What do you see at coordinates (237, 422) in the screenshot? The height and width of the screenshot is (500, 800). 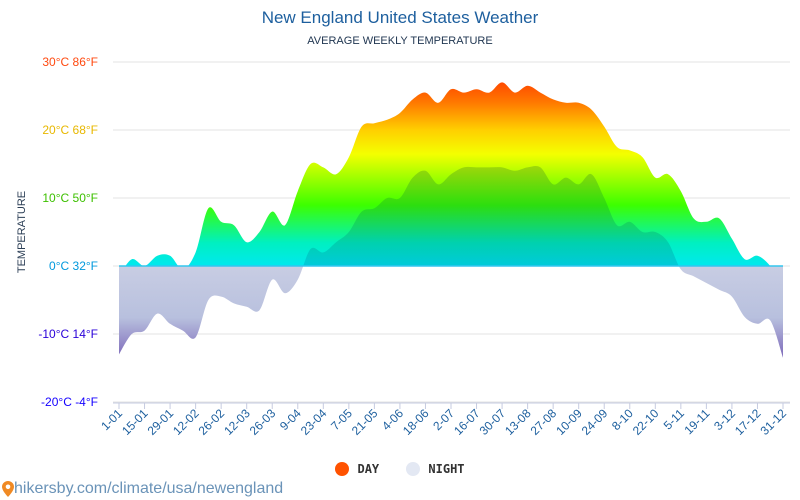 I see `x-tick-label: 12-03` at bounding box center [237, 422].